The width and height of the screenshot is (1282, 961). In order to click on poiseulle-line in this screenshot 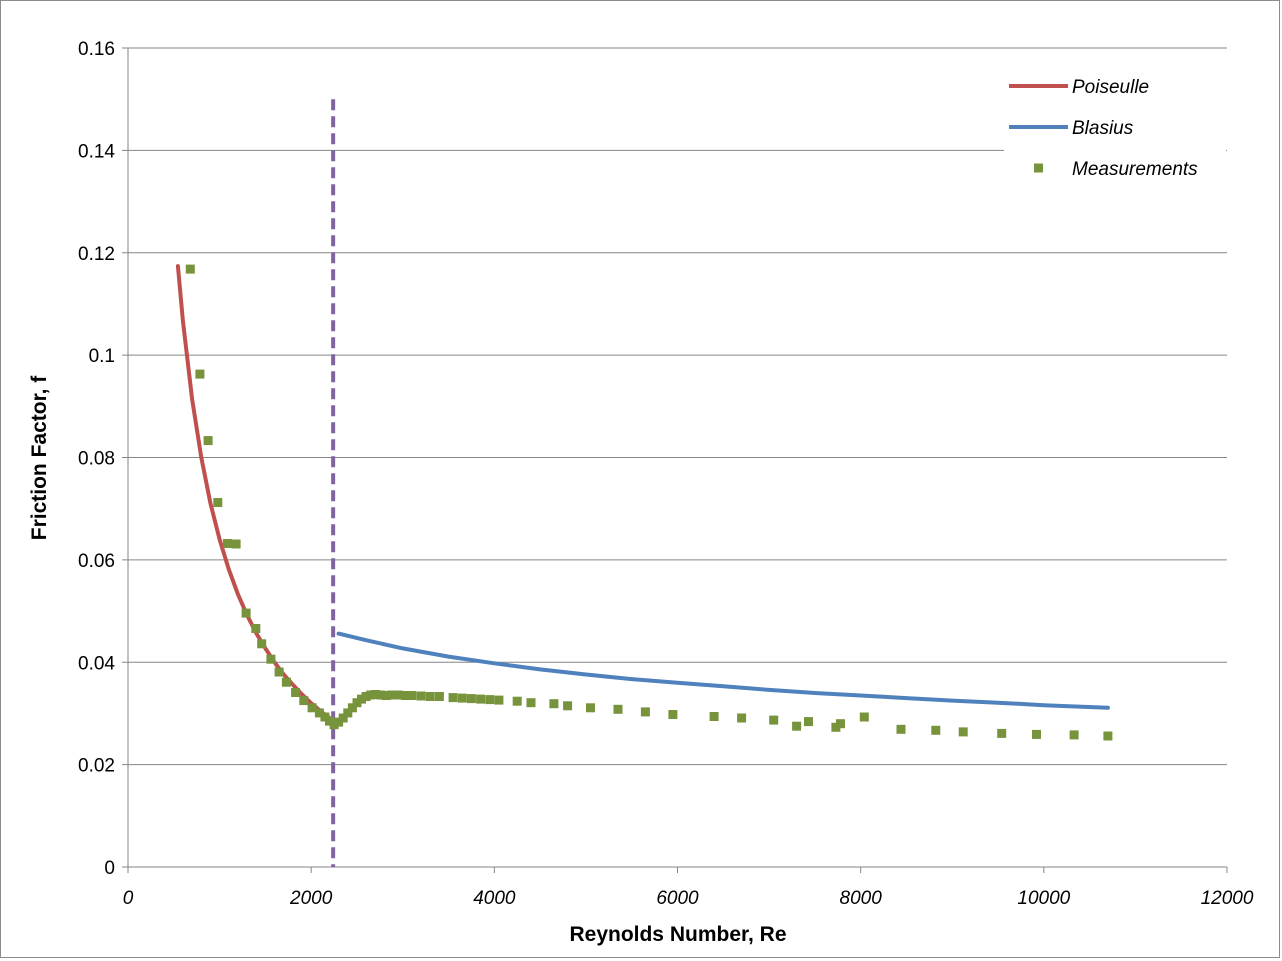, I will do `click(255, 493)`.